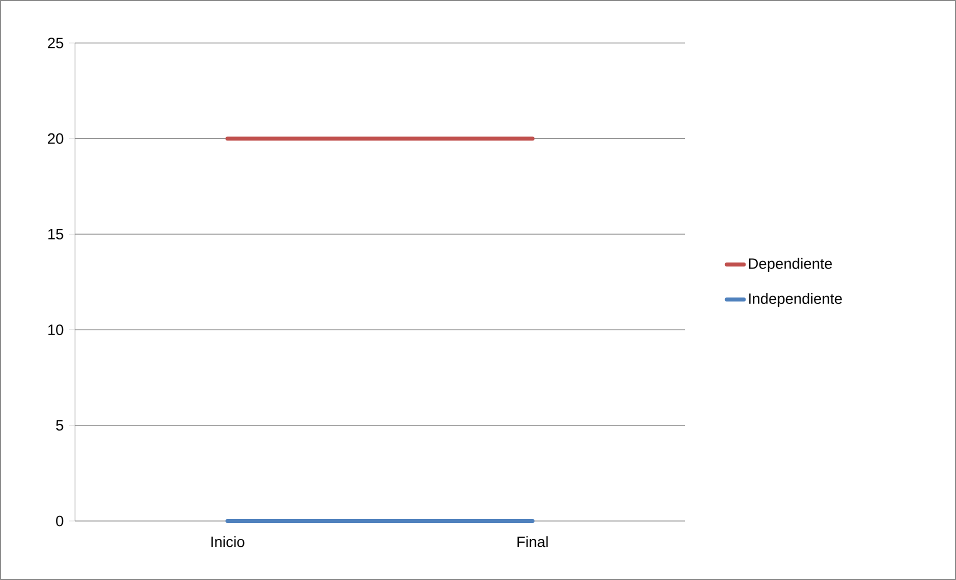 The image size is (956, 580). I want to click on legend-label: Dependiente, so click(790, 265).